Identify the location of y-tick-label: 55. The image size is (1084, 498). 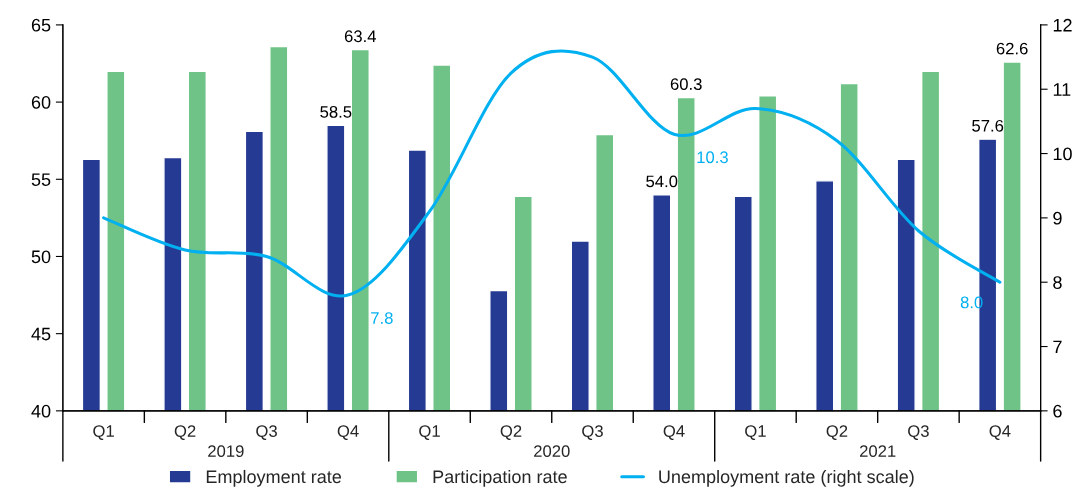
(41, 179).